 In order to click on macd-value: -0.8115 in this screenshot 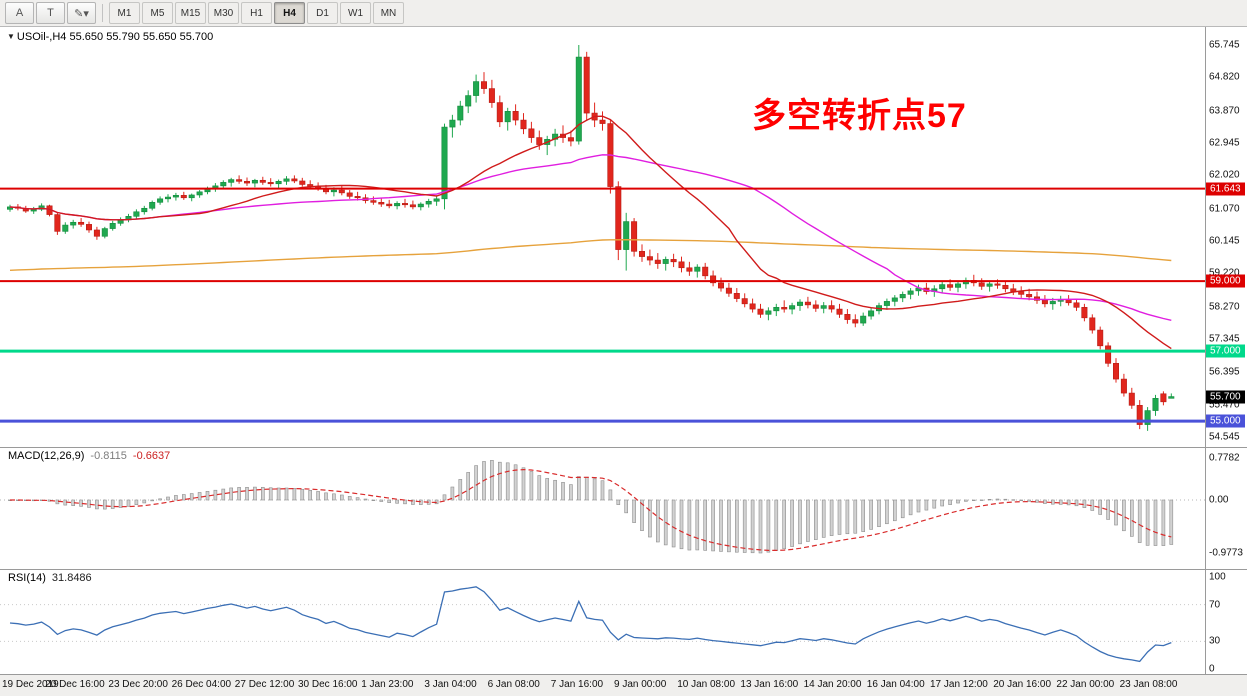, I will do `click(108, 456)`.